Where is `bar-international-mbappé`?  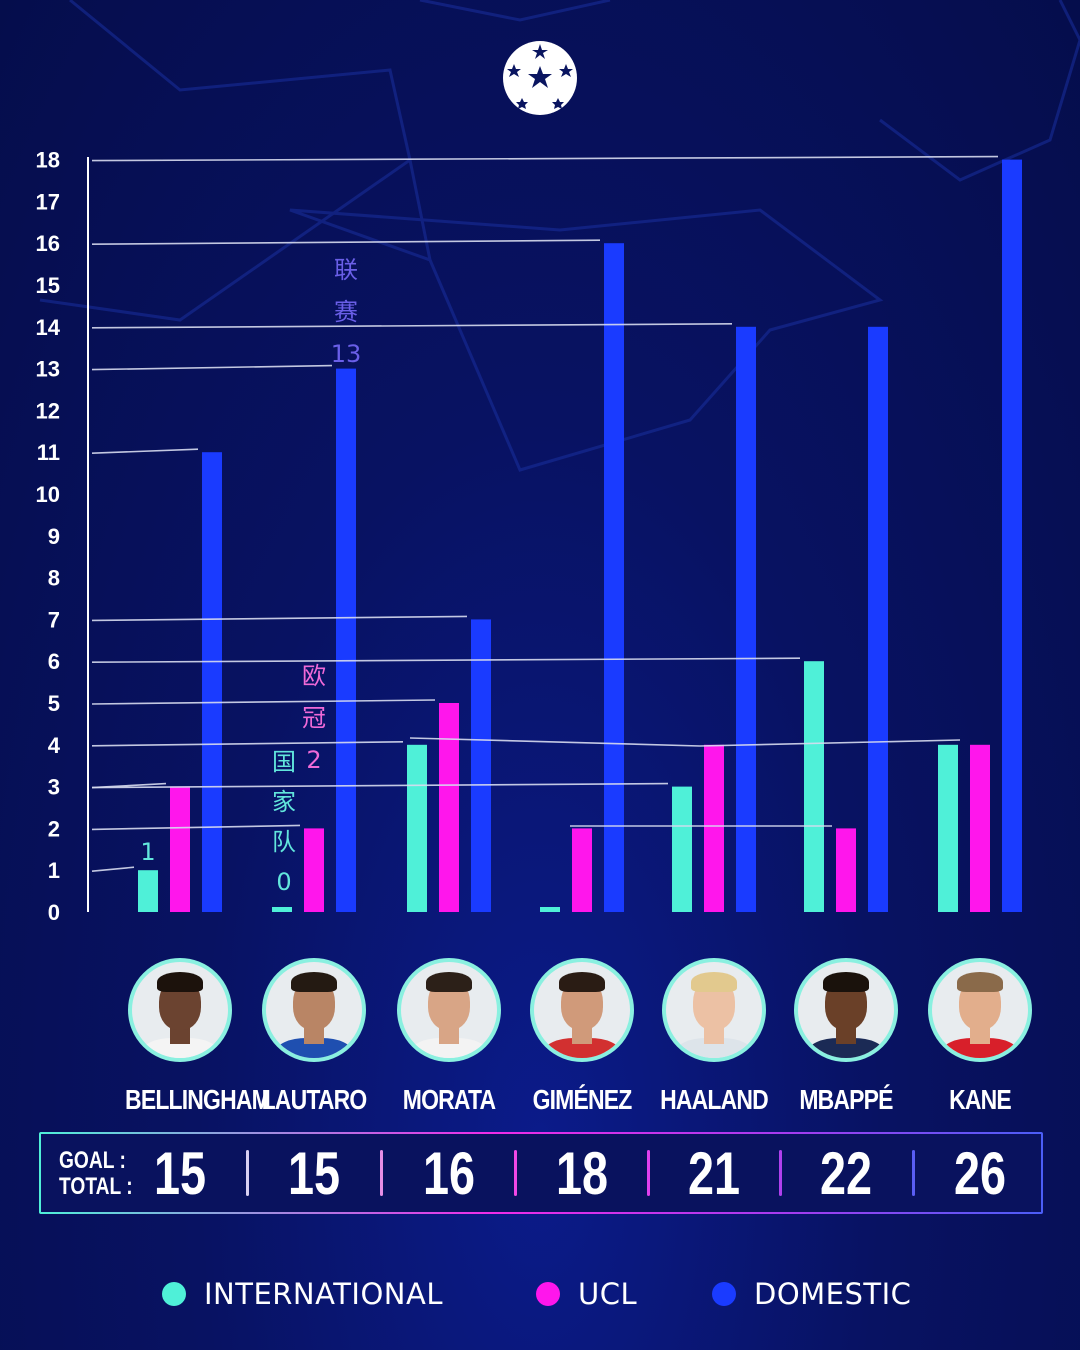
bar-international-mbappé is located at coordinates (814, 786).